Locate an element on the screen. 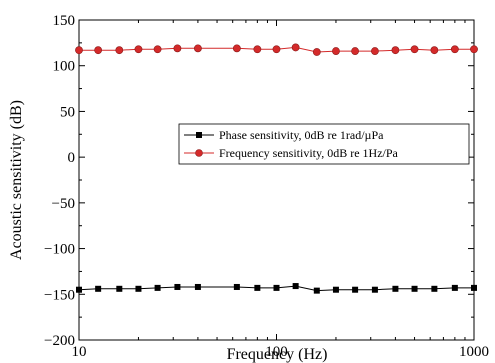  legend-label-phase: Phase sensitivity, 0dB re 1rad/µPa is located at coordinates (301, 135).